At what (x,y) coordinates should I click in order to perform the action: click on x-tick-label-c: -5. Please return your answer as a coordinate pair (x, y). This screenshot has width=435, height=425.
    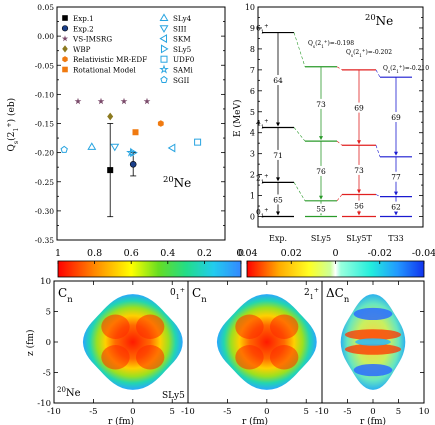
    Looking at the image, I should click on (93, 412).